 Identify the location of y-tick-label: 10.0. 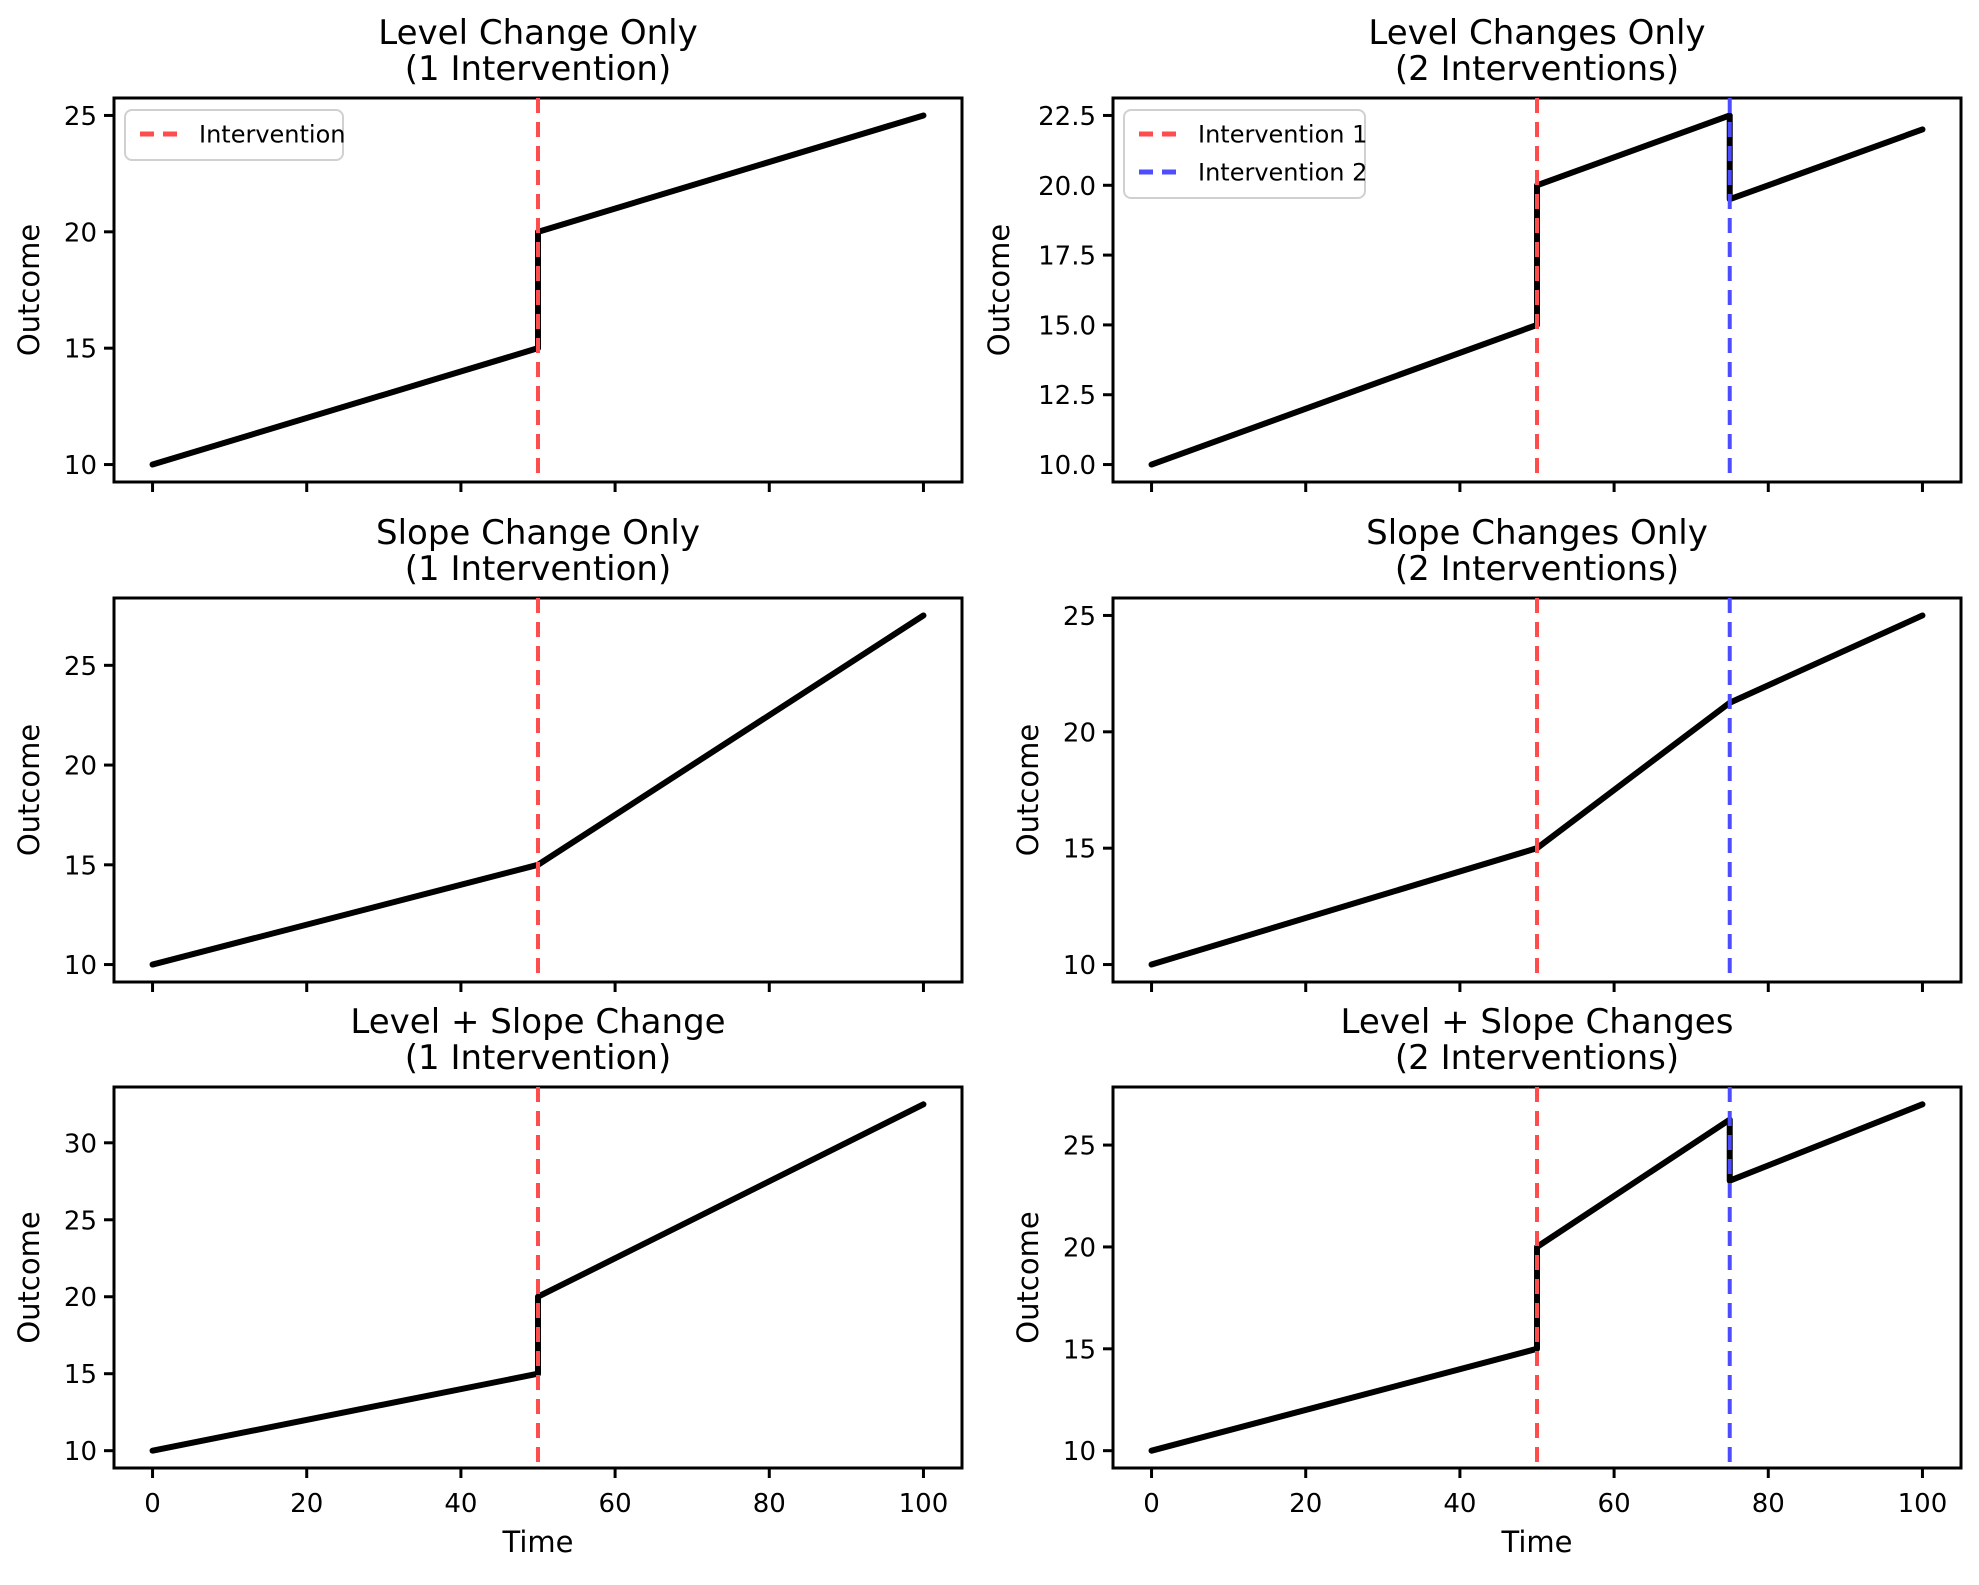
(1067, 466).